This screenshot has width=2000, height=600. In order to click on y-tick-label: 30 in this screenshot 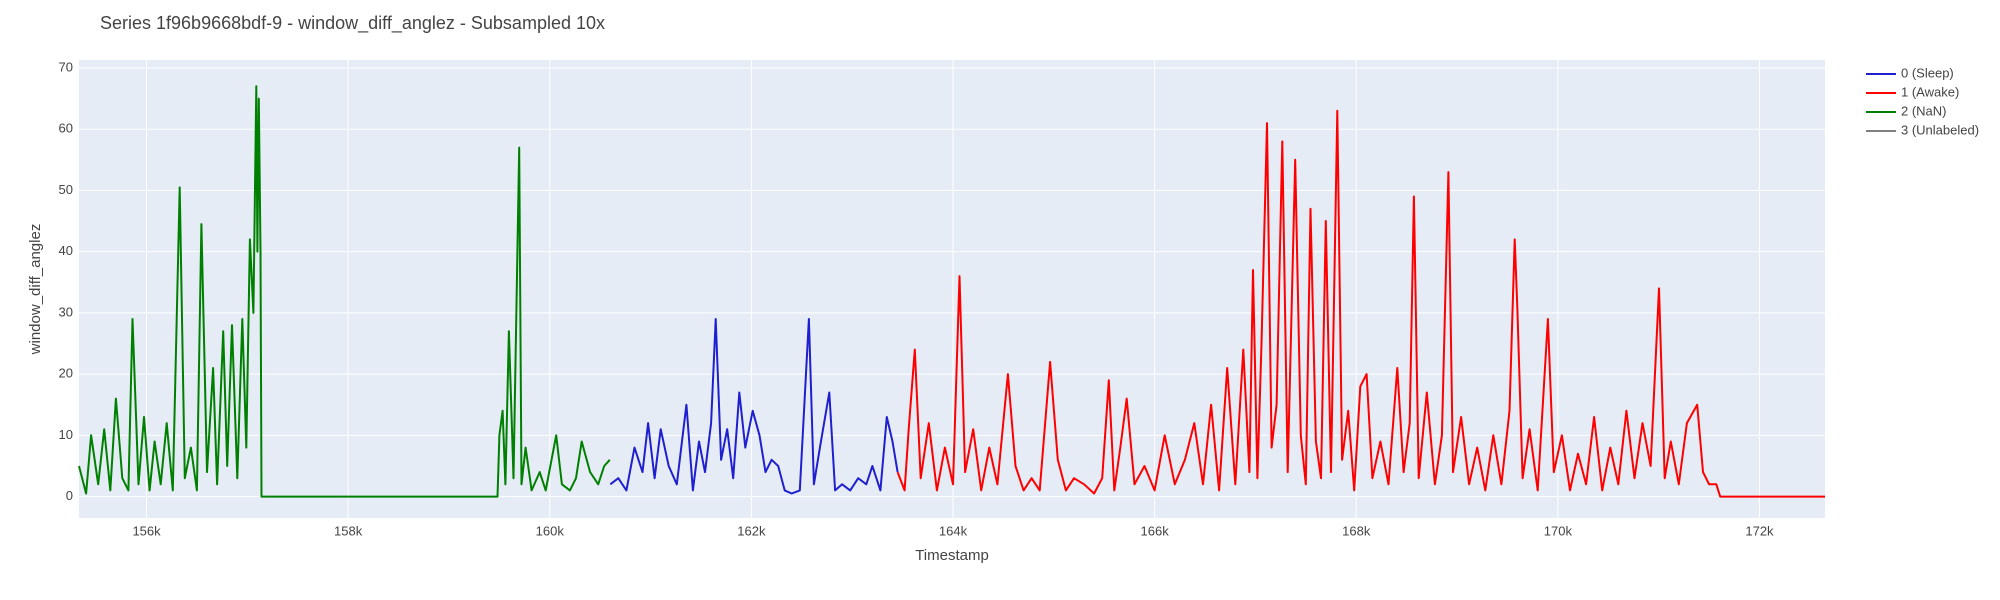, I will do `click(66, 311)`.